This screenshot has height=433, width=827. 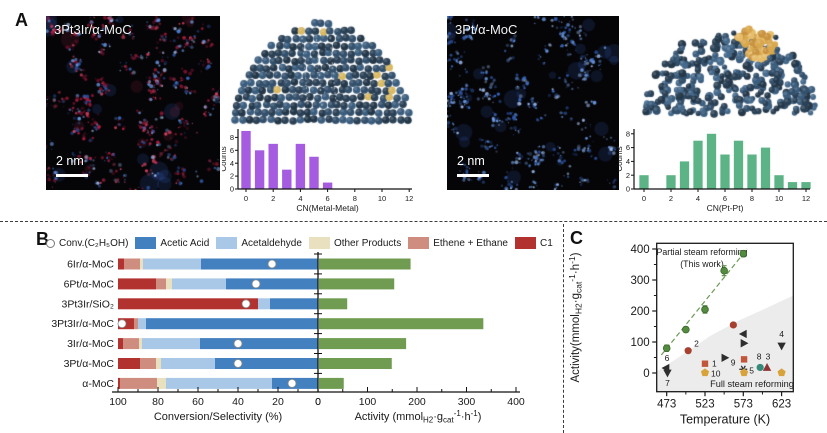 I want to click on stem-image-3pt: 3Pt/α-MoC 2 nm, so click(x=533, y=103).